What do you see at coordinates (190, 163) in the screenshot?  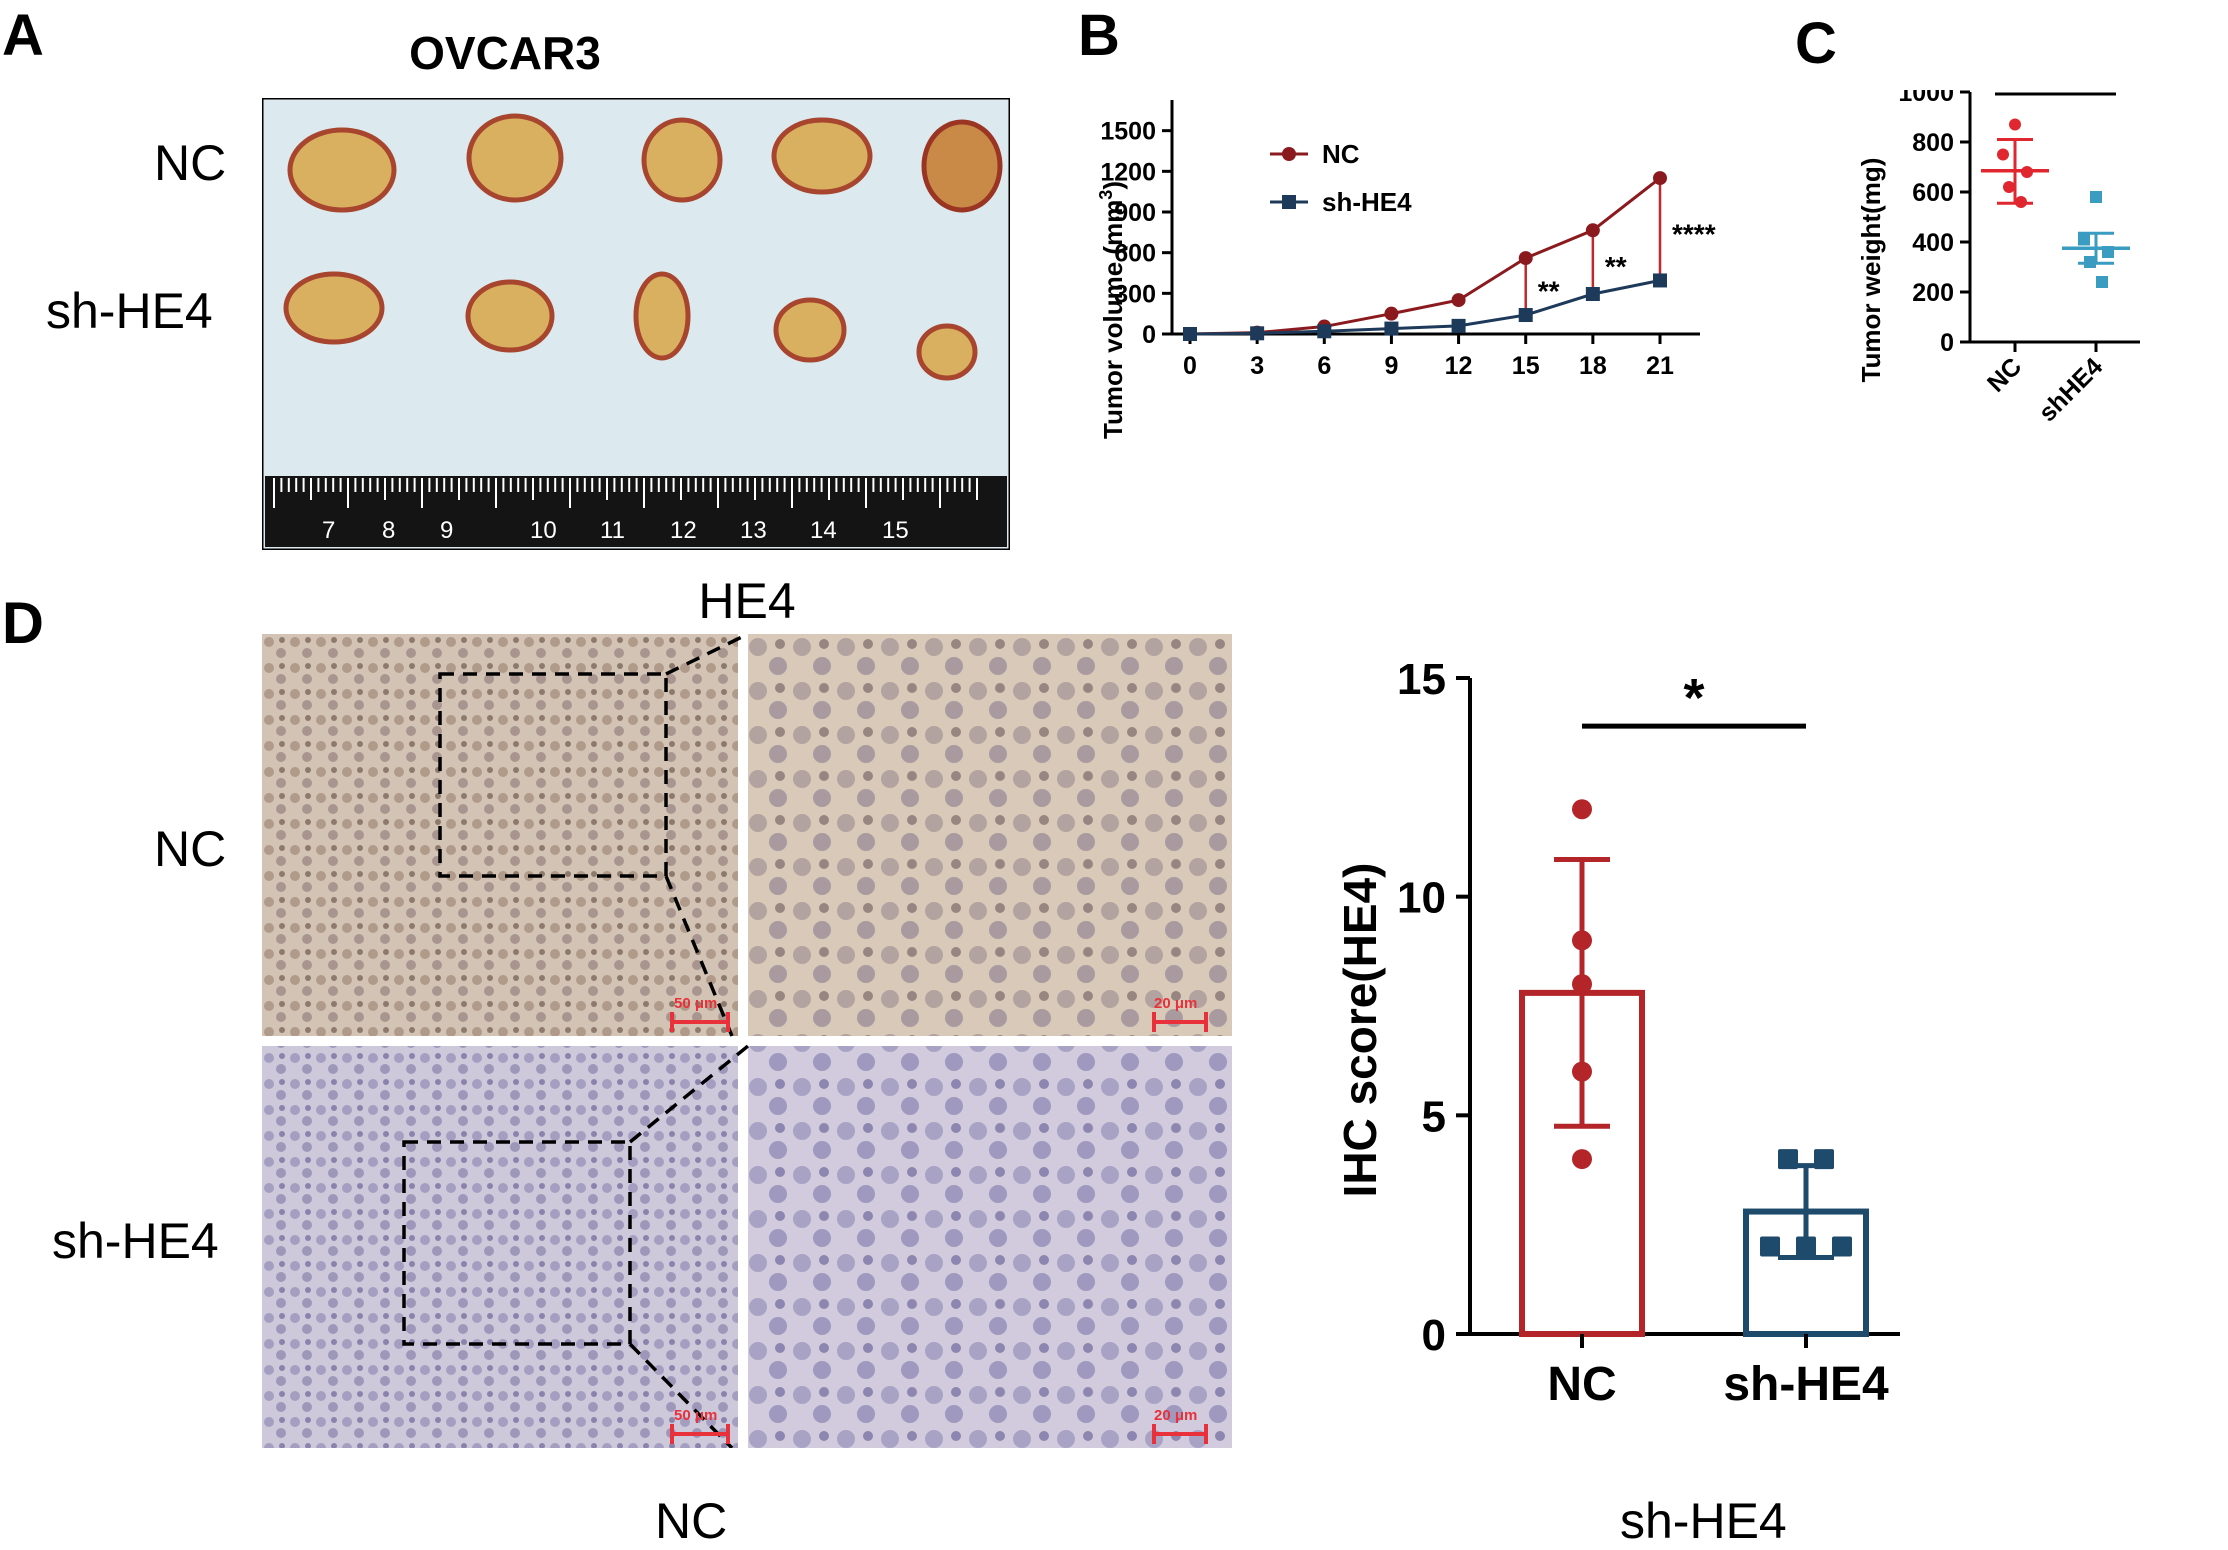 I see `panel-a-row-nc: NC` at bounding box center [190, 163].